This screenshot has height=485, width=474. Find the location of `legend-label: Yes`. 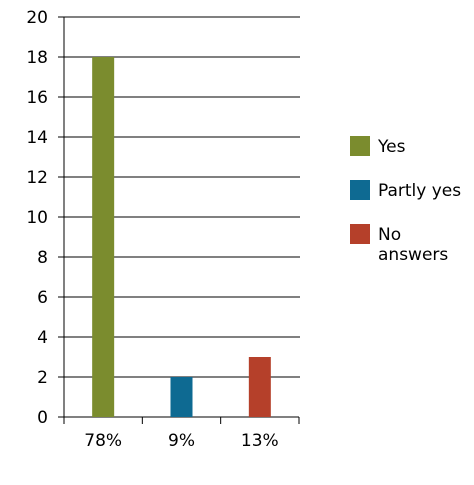

legend-label: Yes is located at coordinates (391, 147).